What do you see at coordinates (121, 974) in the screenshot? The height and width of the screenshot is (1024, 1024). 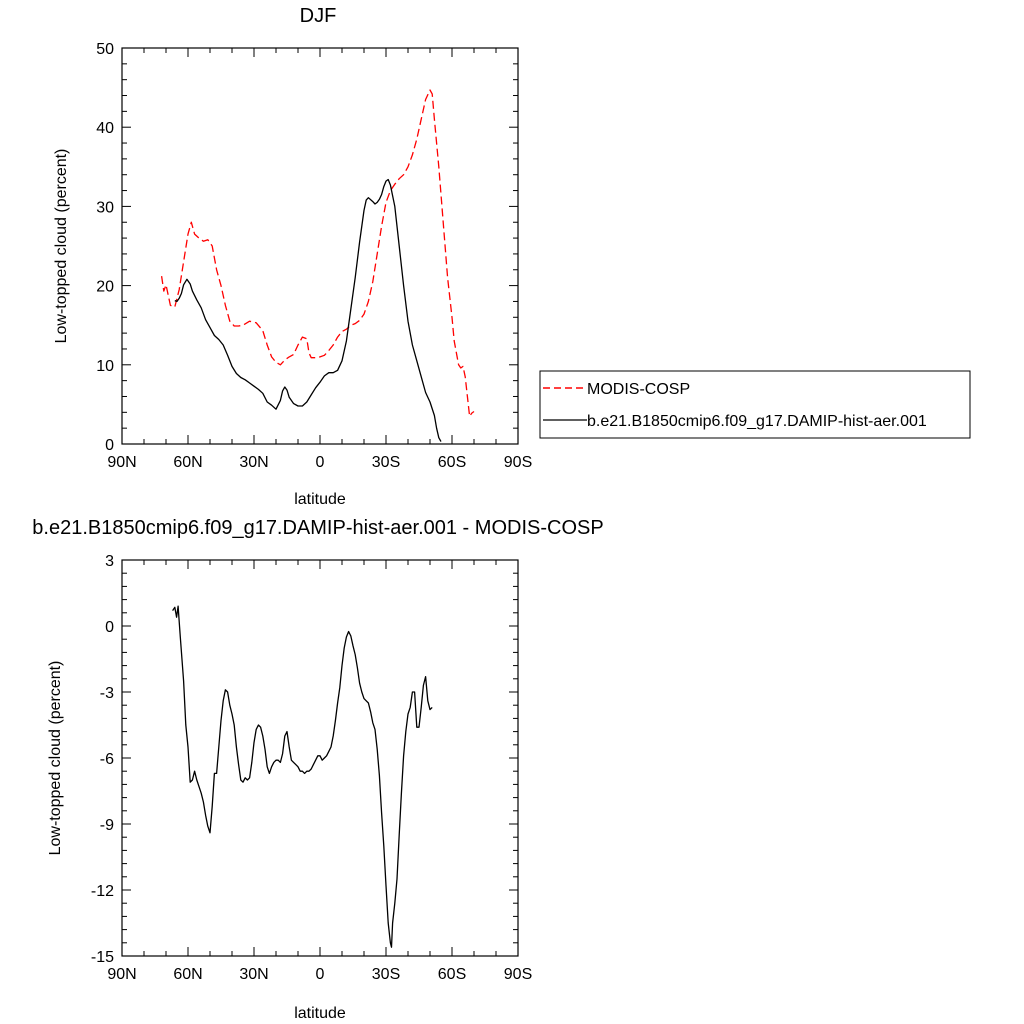 I see `bottom-x-tick-label: 90N` at bounding box center [121, 974].